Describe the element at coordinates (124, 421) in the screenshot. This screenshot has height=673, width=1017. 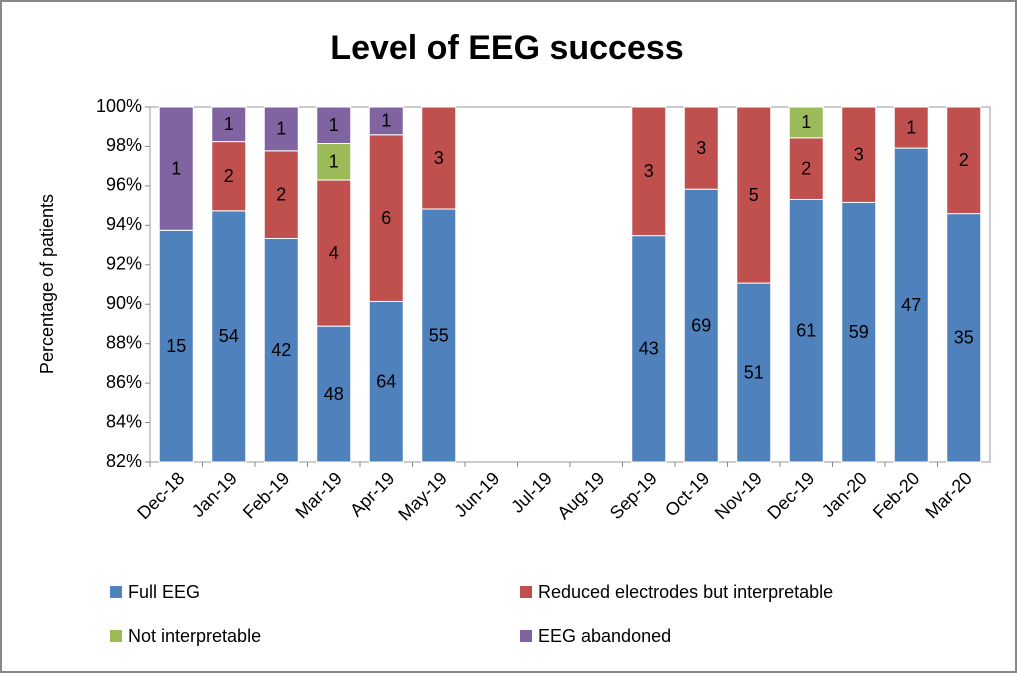
I see `y-tick-label: 84%` at that location.